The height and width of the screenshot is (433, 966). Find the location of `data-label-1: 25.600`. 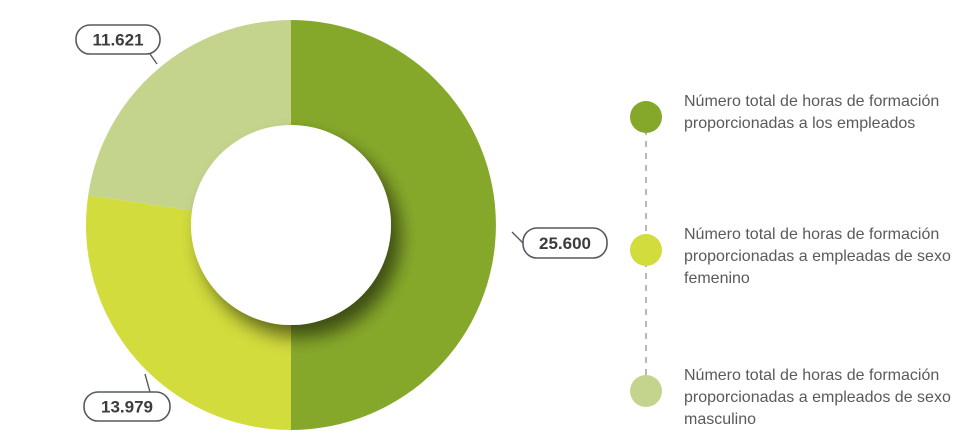

data-label-1: 25.600 is located at coordinates (559, 243).